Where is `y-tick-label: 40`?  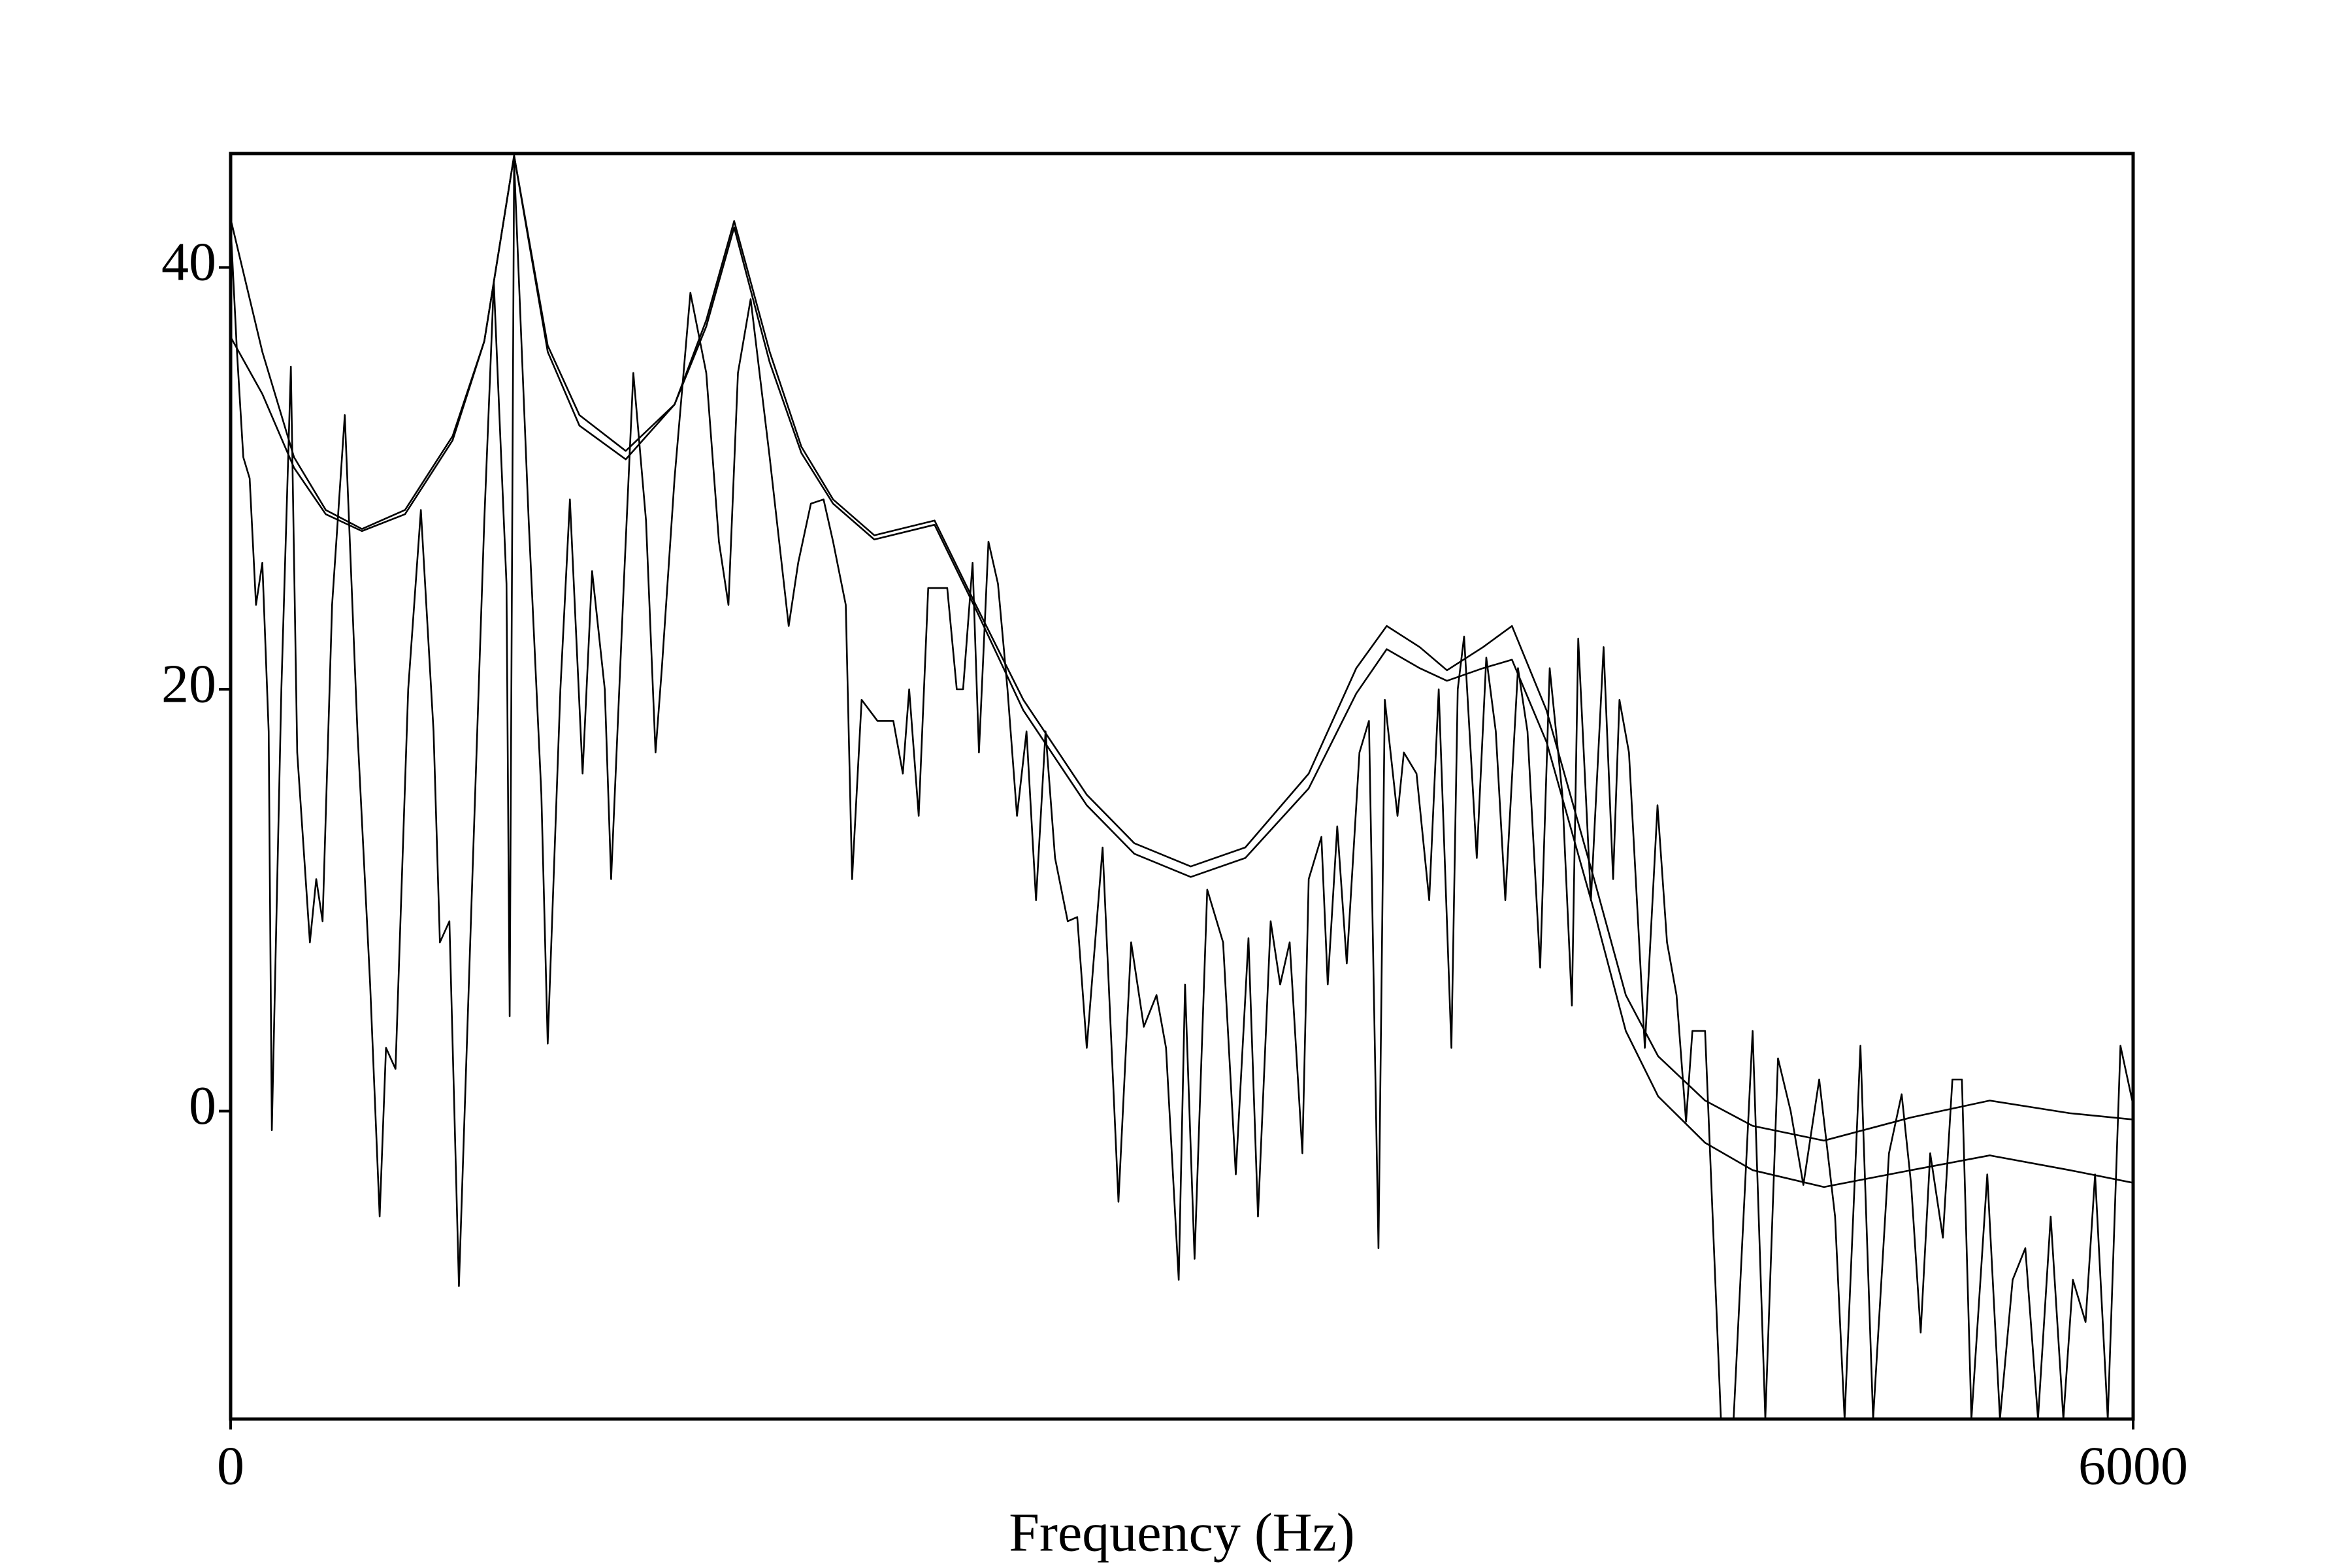
y-tick-label: 40 is located at coordinates (188, 262).